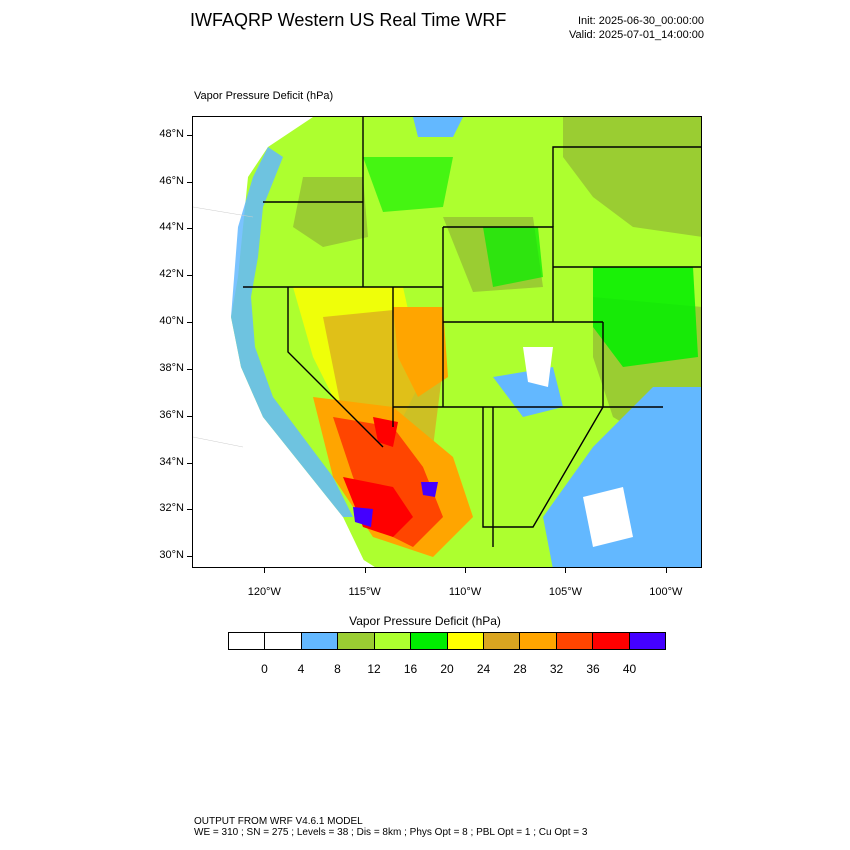  What do you see at coordinates (520, 669) in the screenshot?
I see `colorbar-level-label: 28` at bounding box center [520, 669].